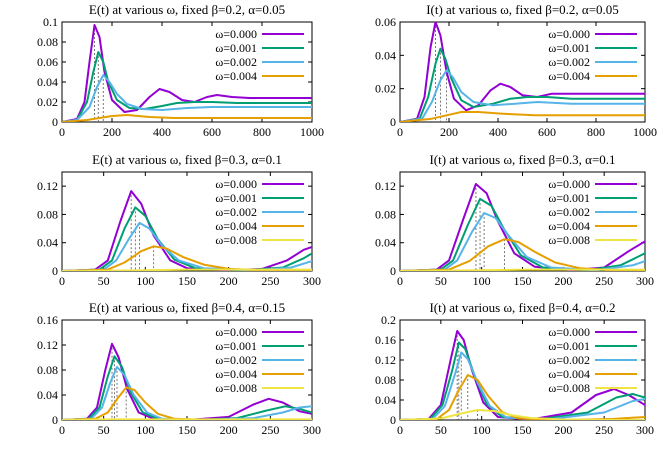 This screenshot has width=670, height=452. What do you see at coordinates (522, 307) in the screenshot?
I see `chart-title: I(t) at various ω, fixed β=0.4, α=0.2` at bounding box center [522, 307].